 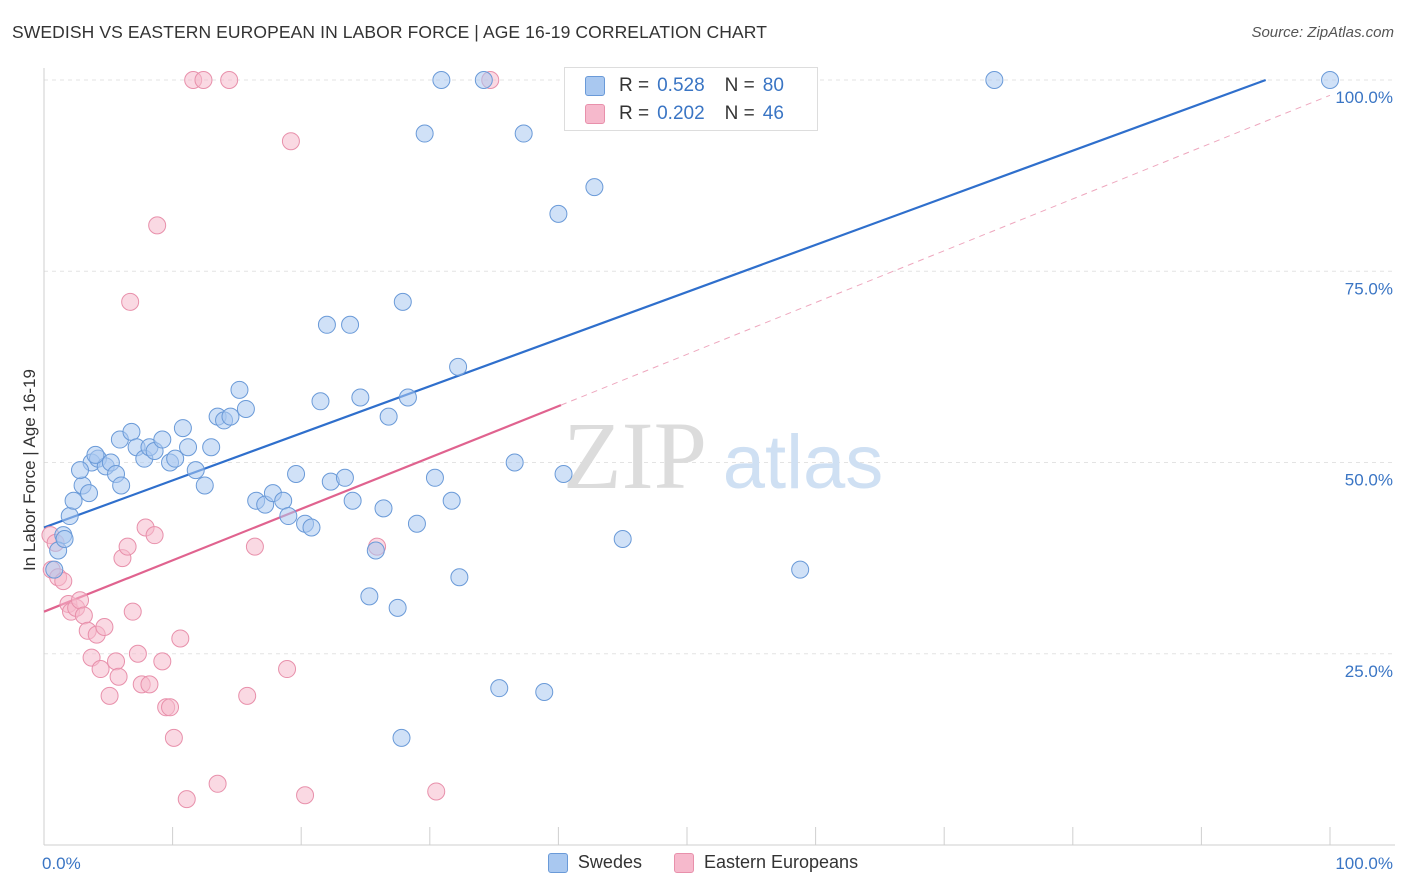 What do you see at coordinates (773, 85) in the screenshot?
I see `n-value: 80` at bounding box center [773, 85].